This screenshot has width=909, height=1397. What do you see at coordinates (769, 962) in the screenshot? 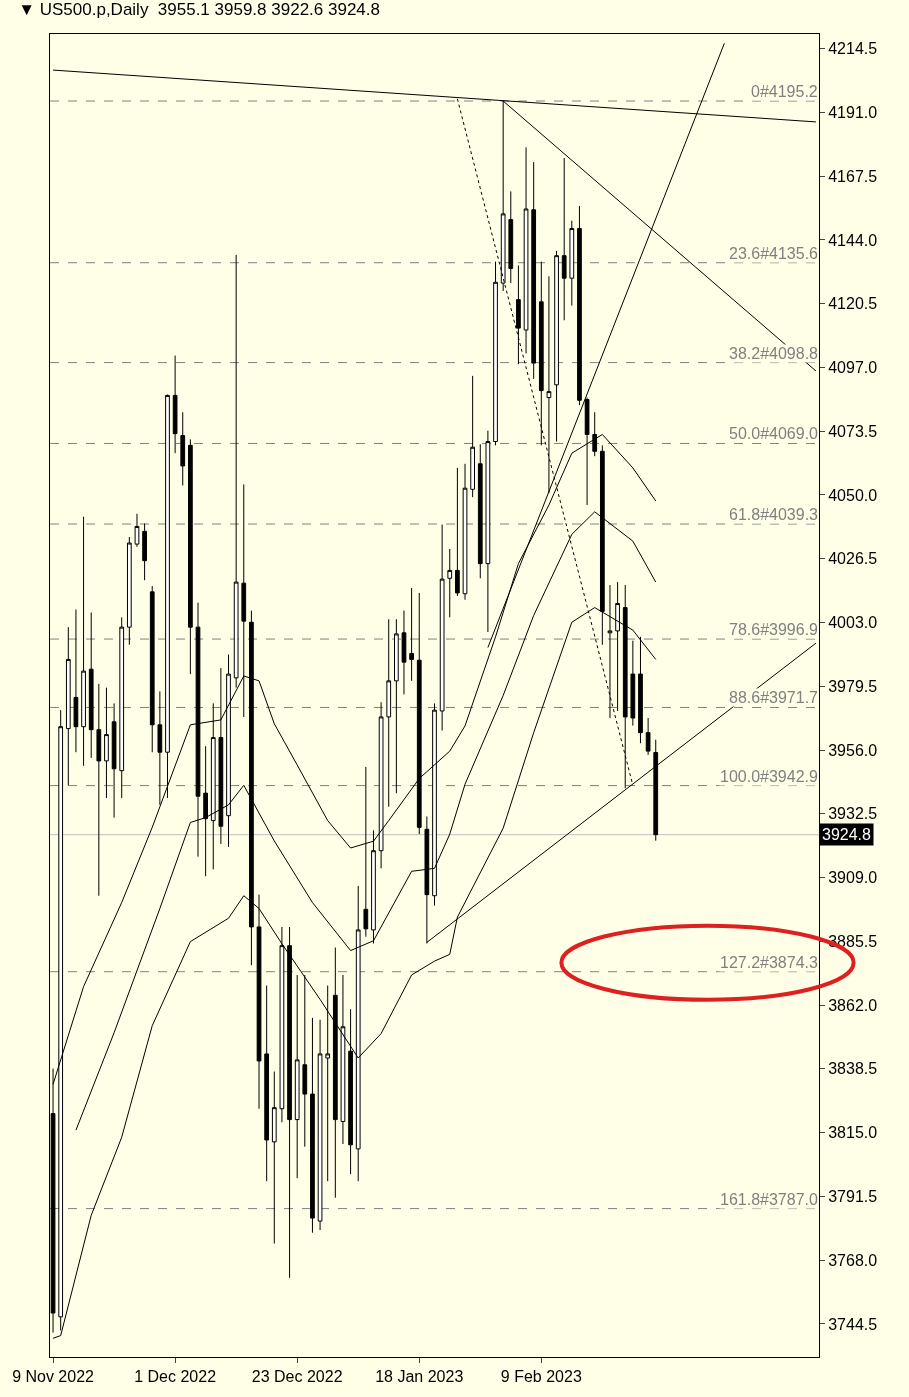
I see `ref-line-label: 127.2#3874.3` at bounding box center [769, 962].